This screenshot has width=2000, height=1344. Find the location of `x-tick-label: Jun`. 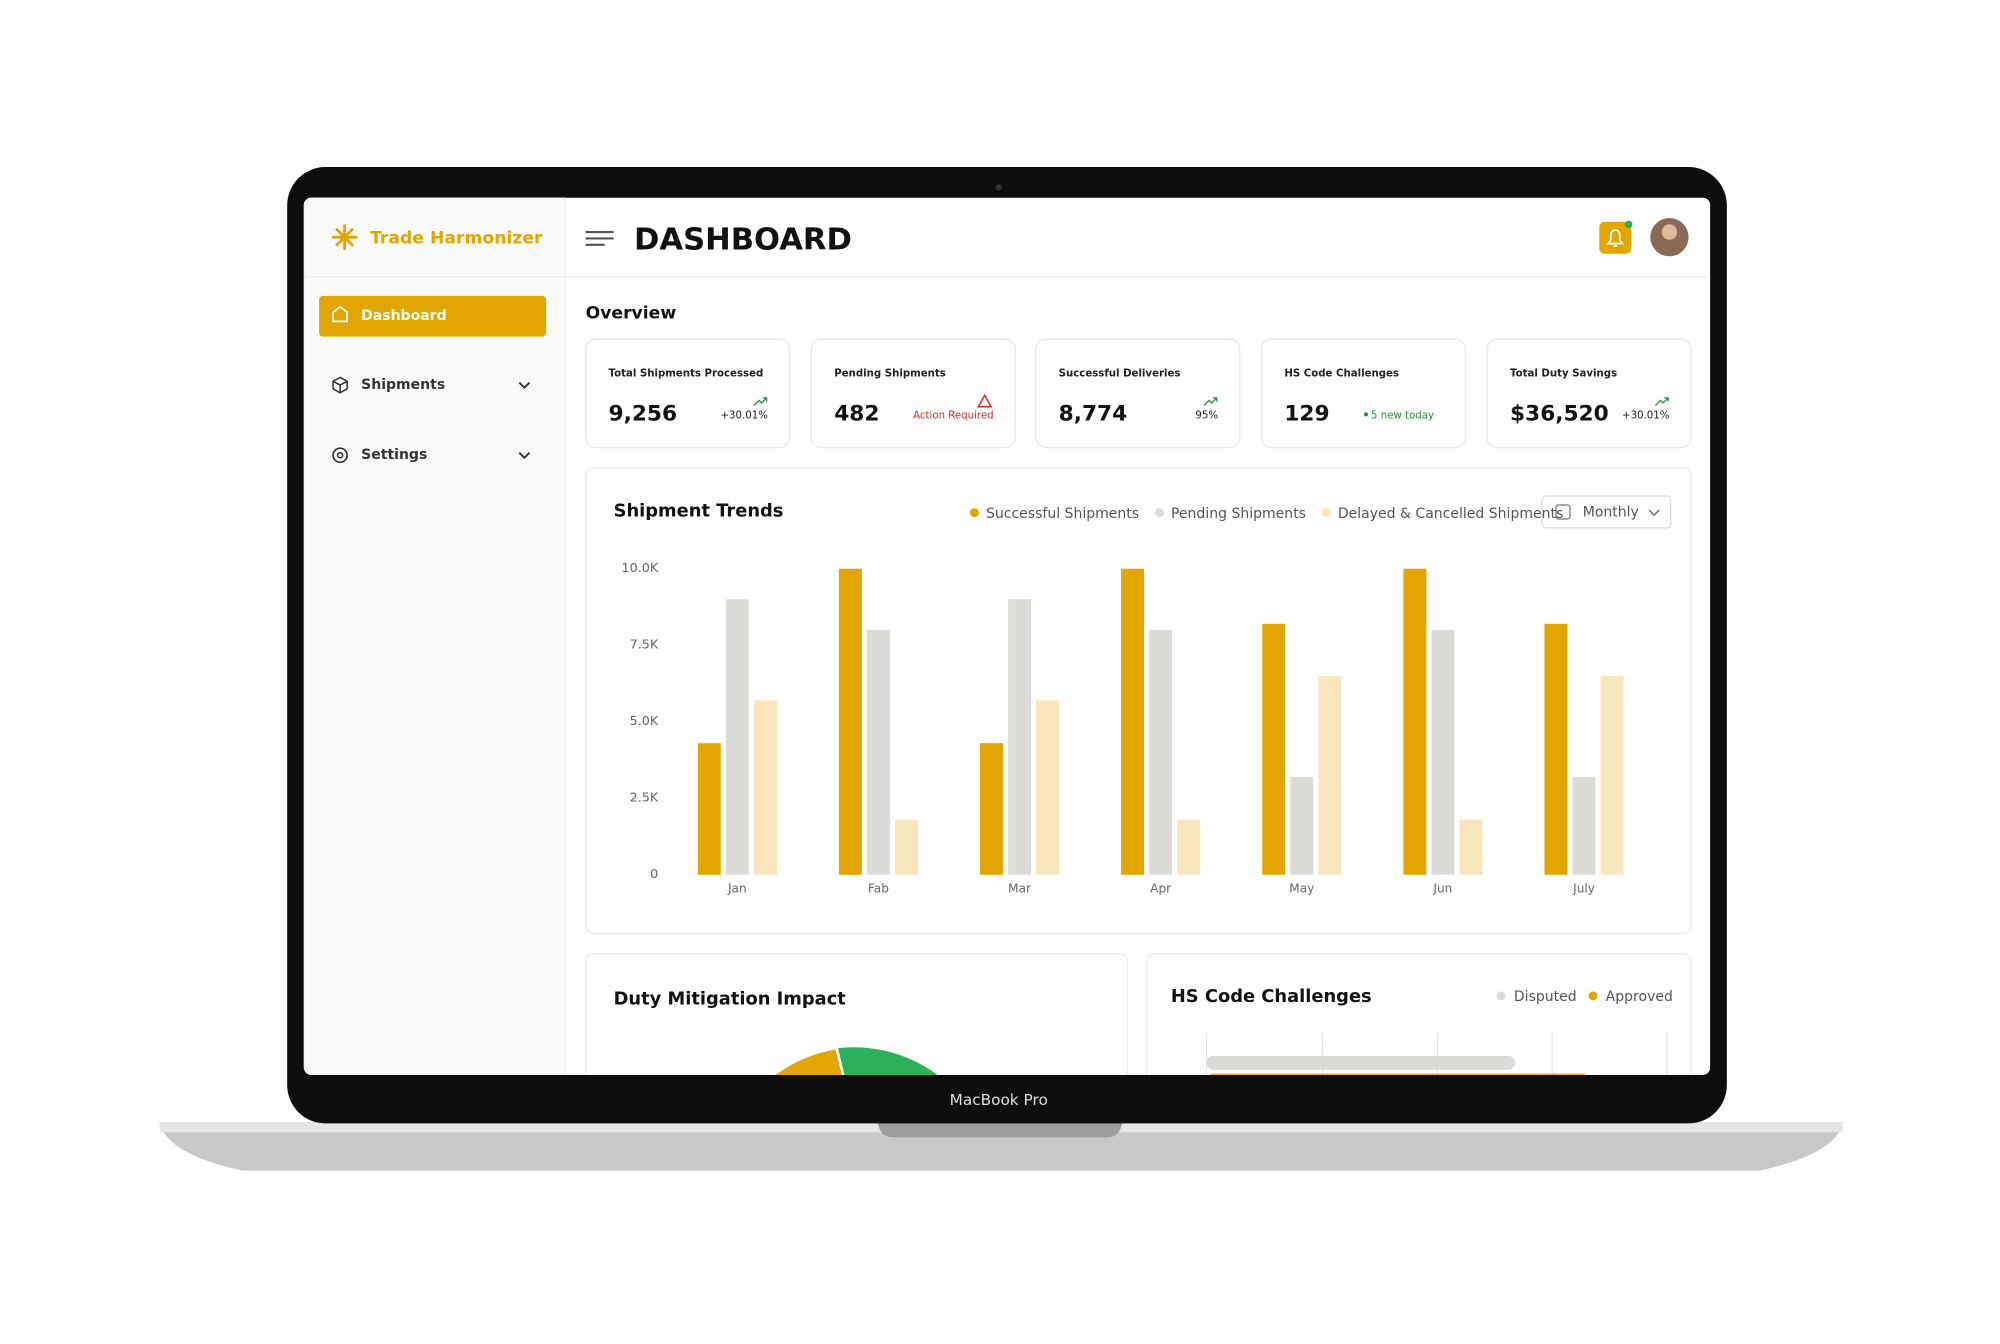

x-tick-label: Jun is located at coordinates (1442, 888).